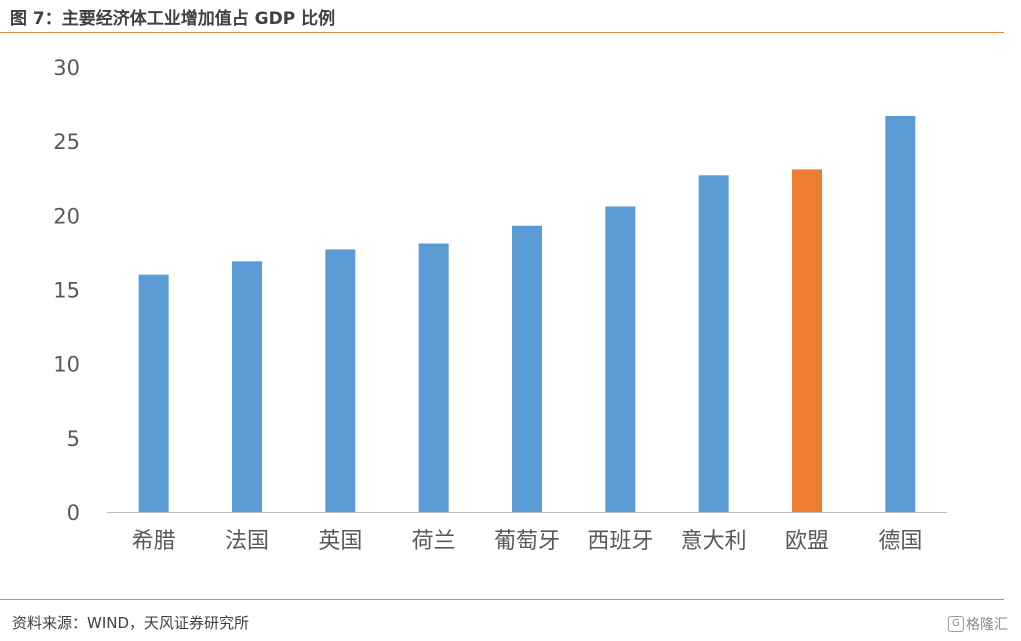  I want to click on source-note: 资料来源：WIND，天风证券研究所, so click(131, 623).